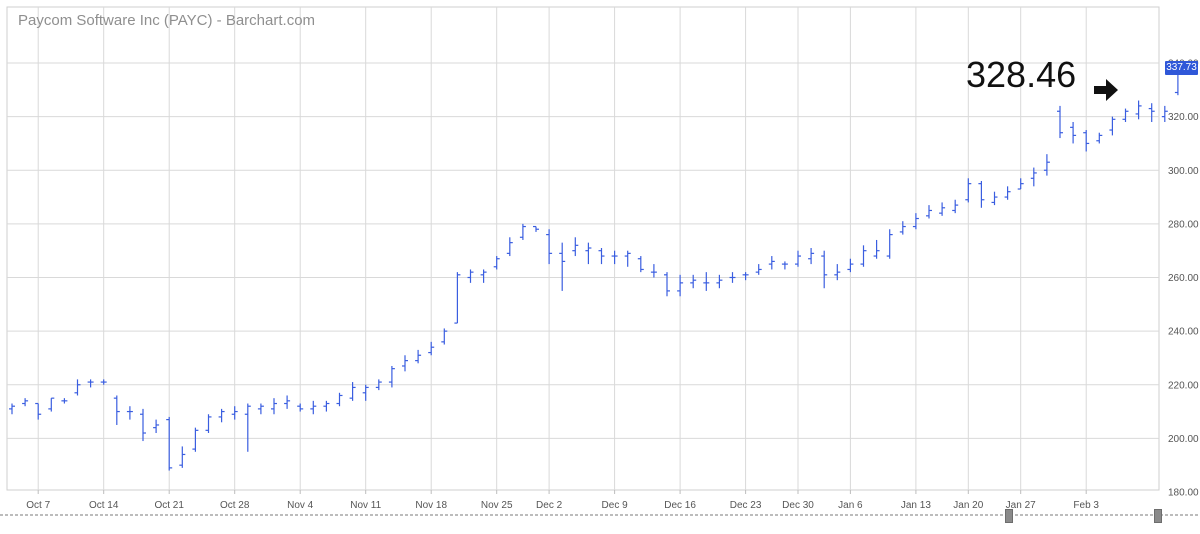  I want to click on x-tick-label: Nov 25, so click(497, 505).